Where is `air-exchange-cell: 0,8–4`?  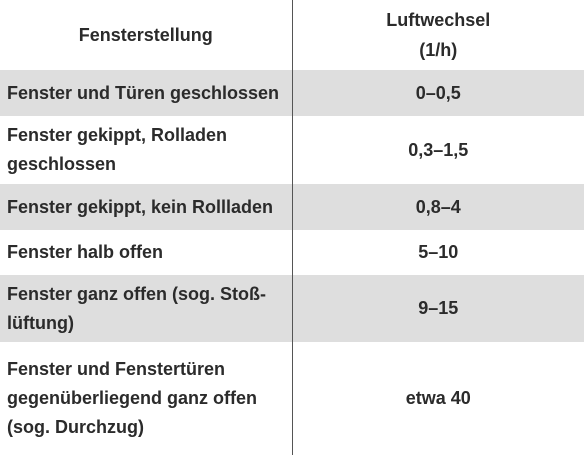
air-exchange-cell: 0,8–4 is located at coordinates (438, 207).